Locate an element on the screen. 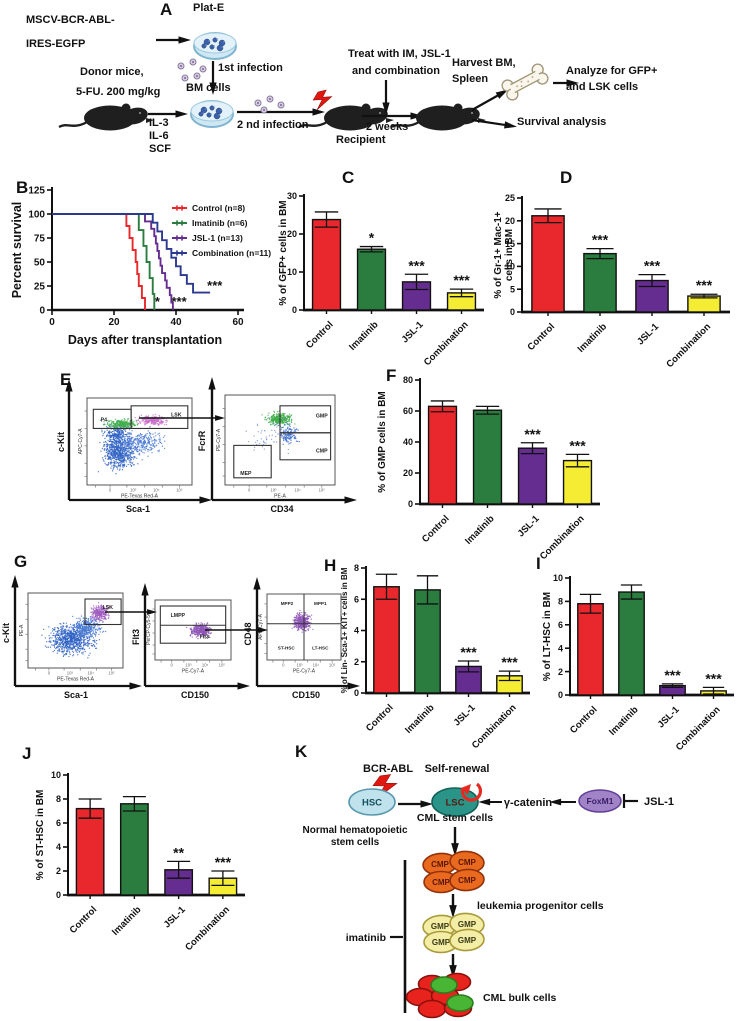 The height and width of the screenshot is (1021, 739). svg-text: % of ST-HSC in BM is located at coordinates (40, 835).